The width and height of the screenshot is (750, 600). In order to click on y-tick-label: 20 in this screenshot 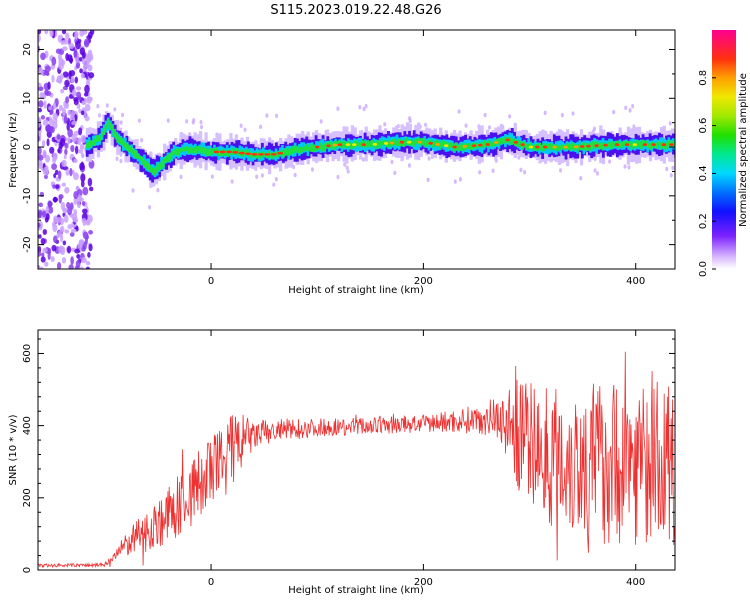, I will do `click(27, 49)`.